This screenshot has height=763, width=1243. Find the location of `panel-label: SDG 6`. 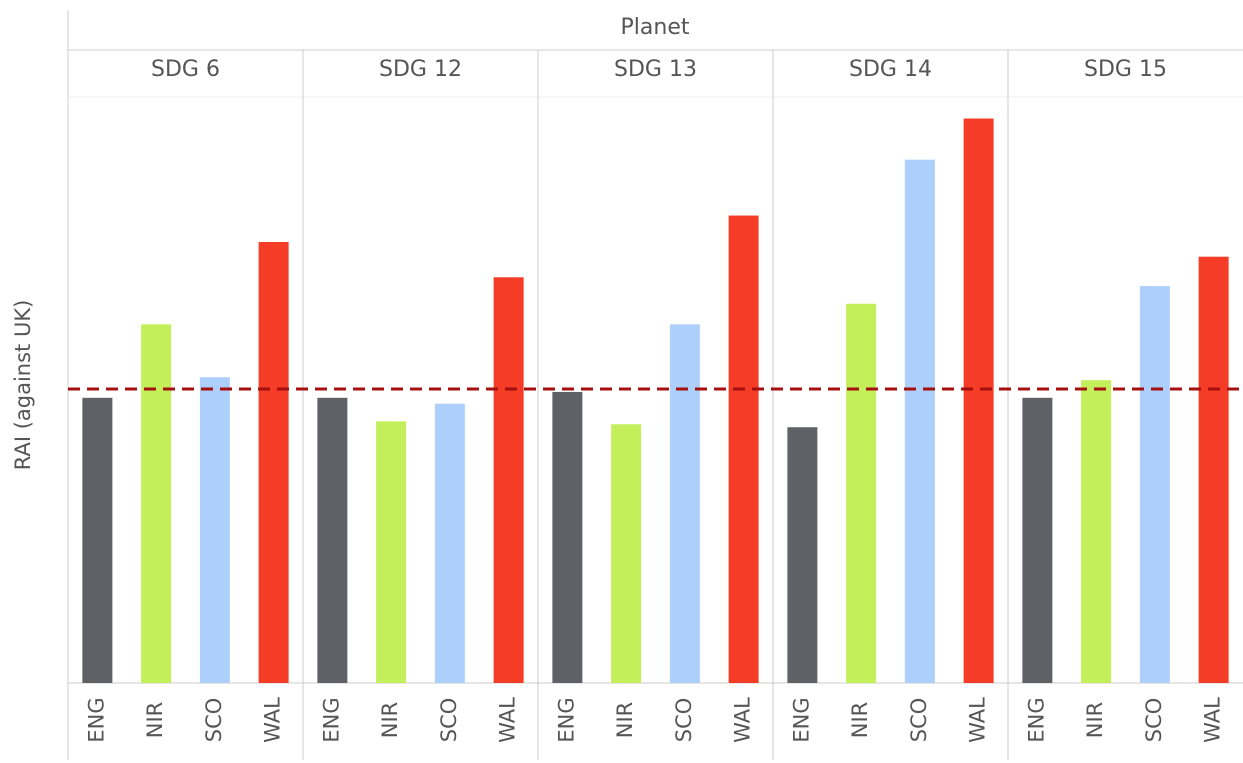

panel-label: SDG 6 is located at coordinates (185, 69).